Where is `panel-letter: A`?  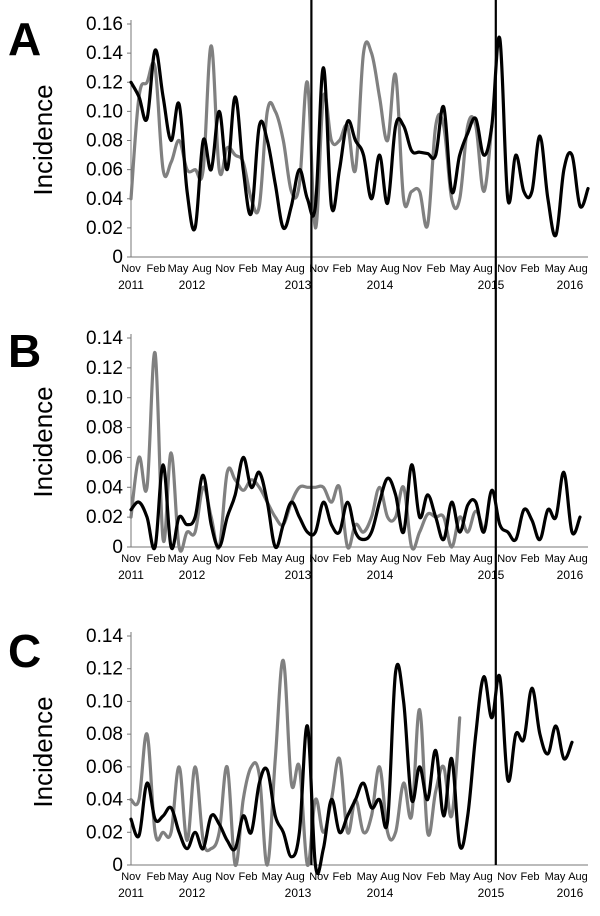
panel-letter: A is located at coordinates (24, 39).